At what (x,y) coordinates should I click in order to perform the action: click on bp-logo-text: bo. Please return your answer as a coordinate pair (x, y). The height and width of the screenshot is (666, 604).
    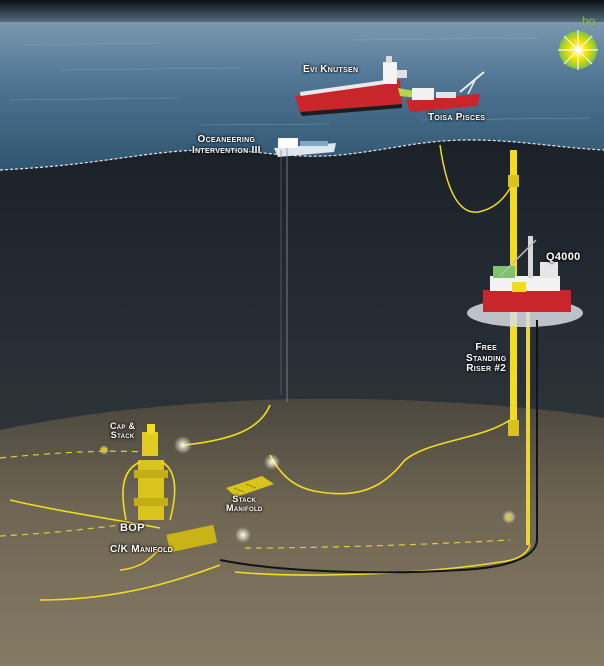
    Looking at the image, I should click on (589, 21).